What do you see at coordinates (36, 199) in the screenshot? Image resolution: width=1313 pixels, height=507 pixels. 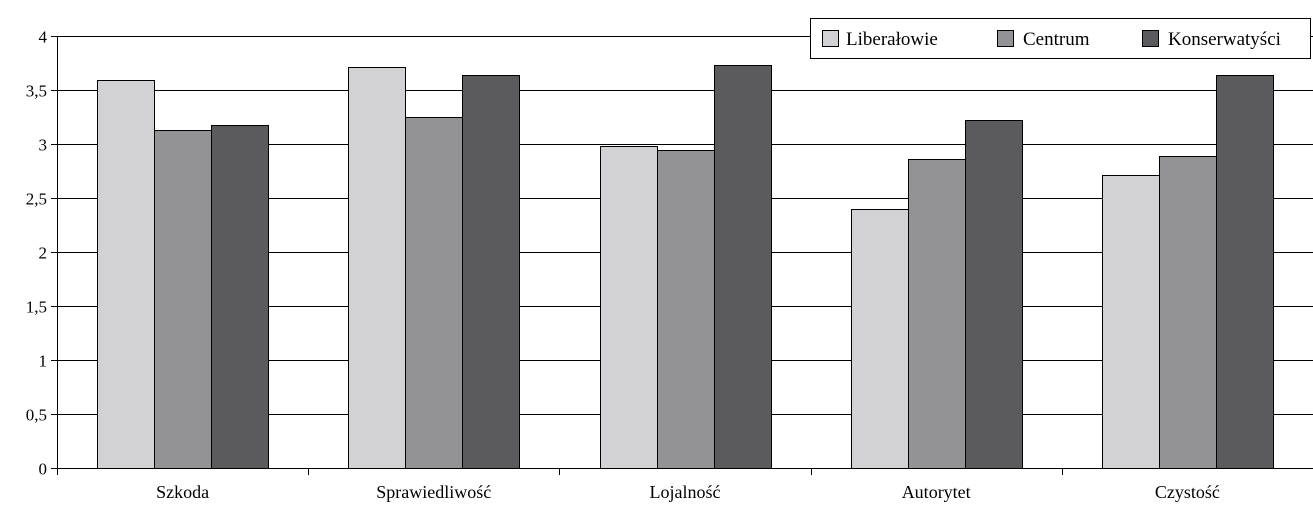 I see `y-tick-label: 2,5` at bounding box center [36, 199].